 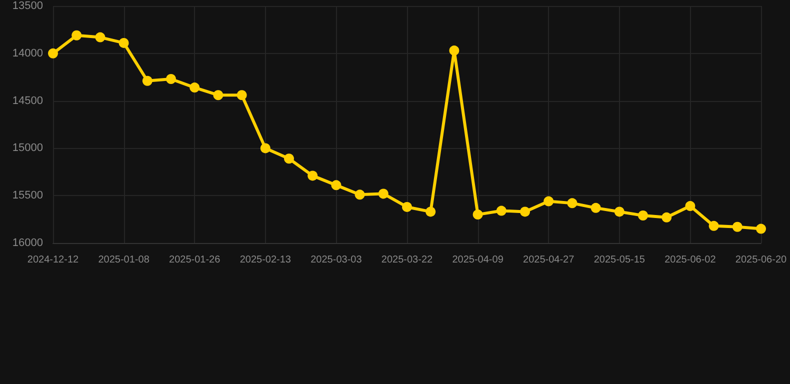 I want to click on y-tick-label: 14500, so click(x=27, y=100).